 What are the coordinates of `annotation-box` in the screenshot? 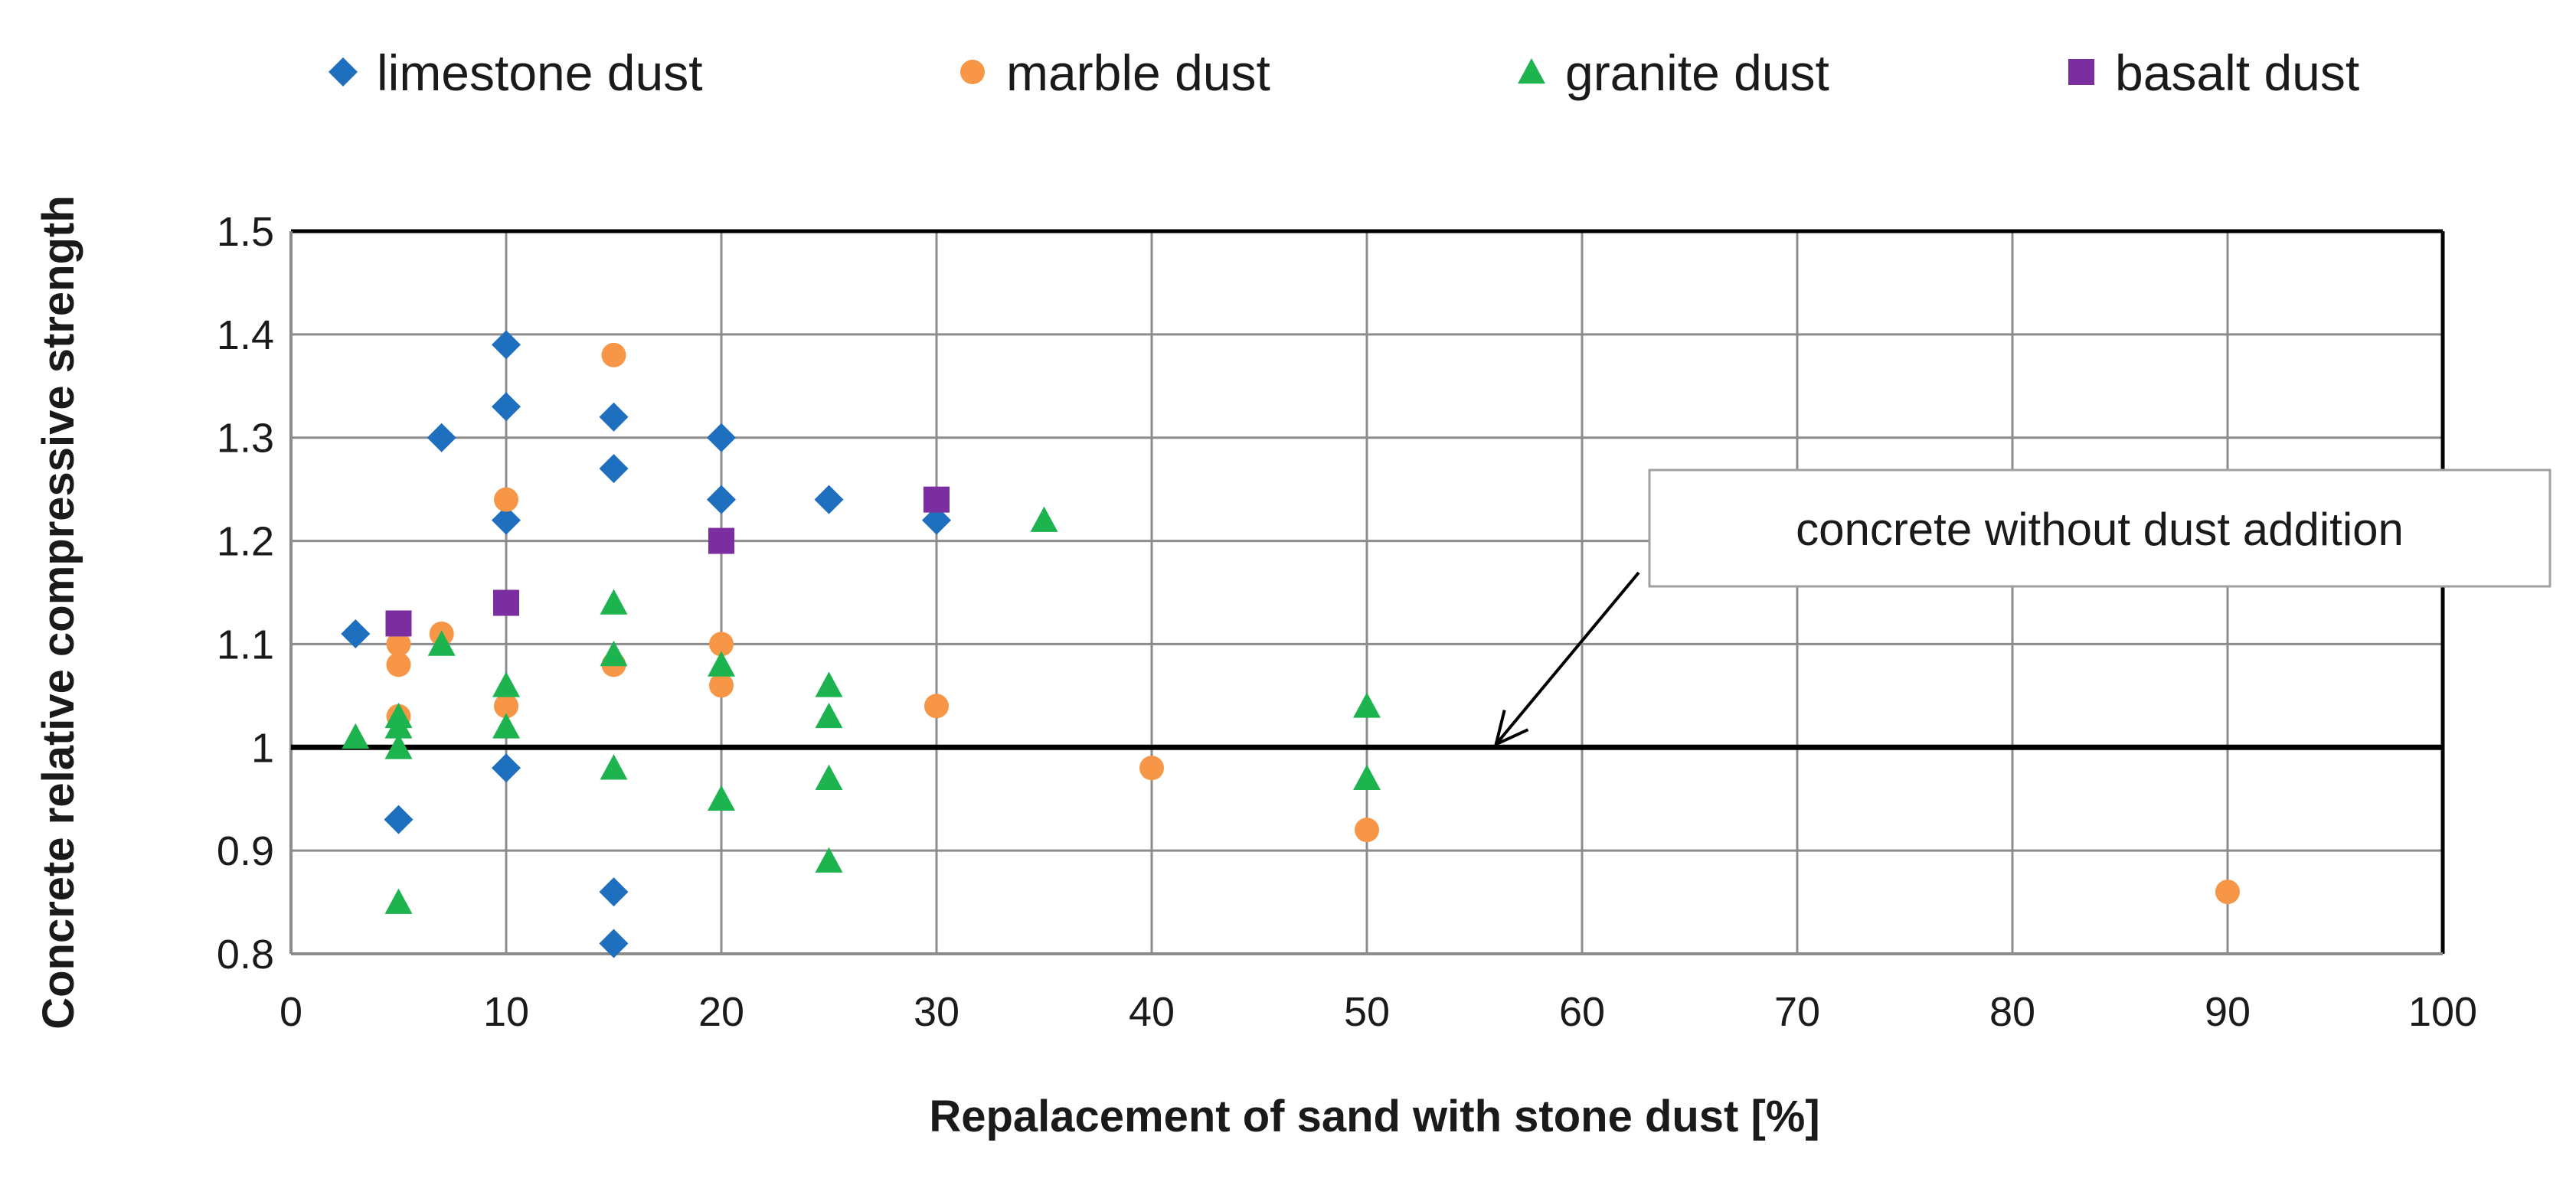 It's located at (2099, 528).